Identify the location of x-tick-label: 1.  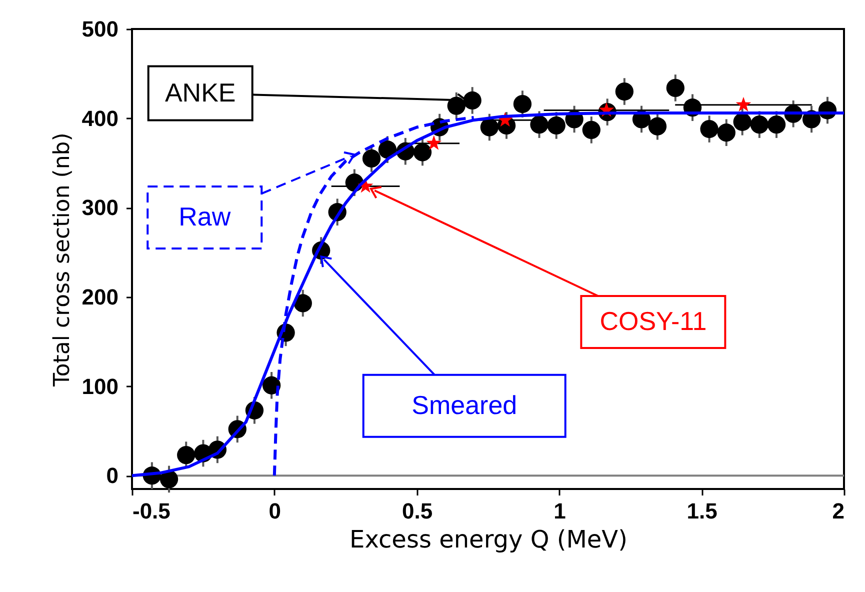
(560, 511).